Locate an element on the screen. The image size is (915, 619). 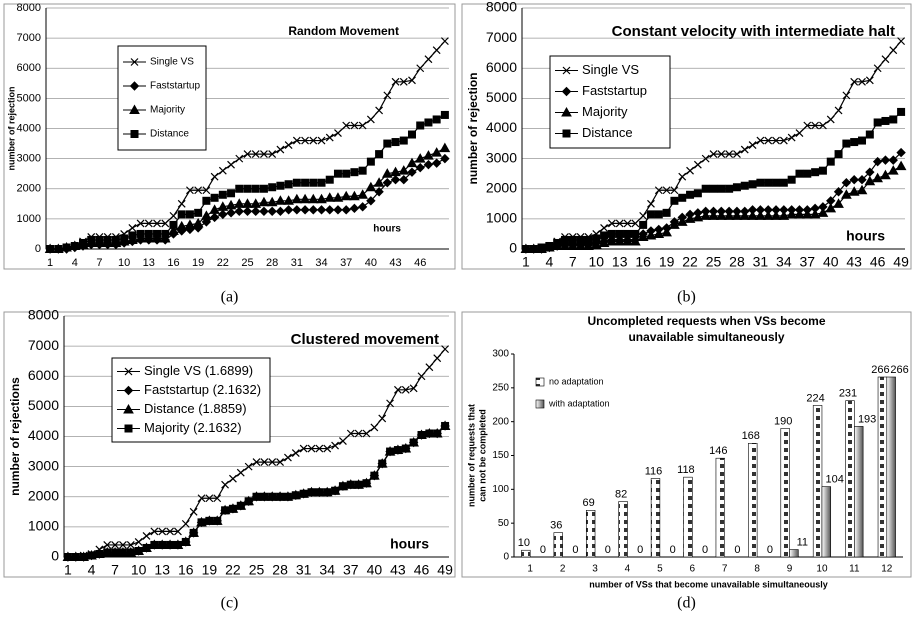
legend-label: Distance (1.8859) is located at coordinates (195, 408).